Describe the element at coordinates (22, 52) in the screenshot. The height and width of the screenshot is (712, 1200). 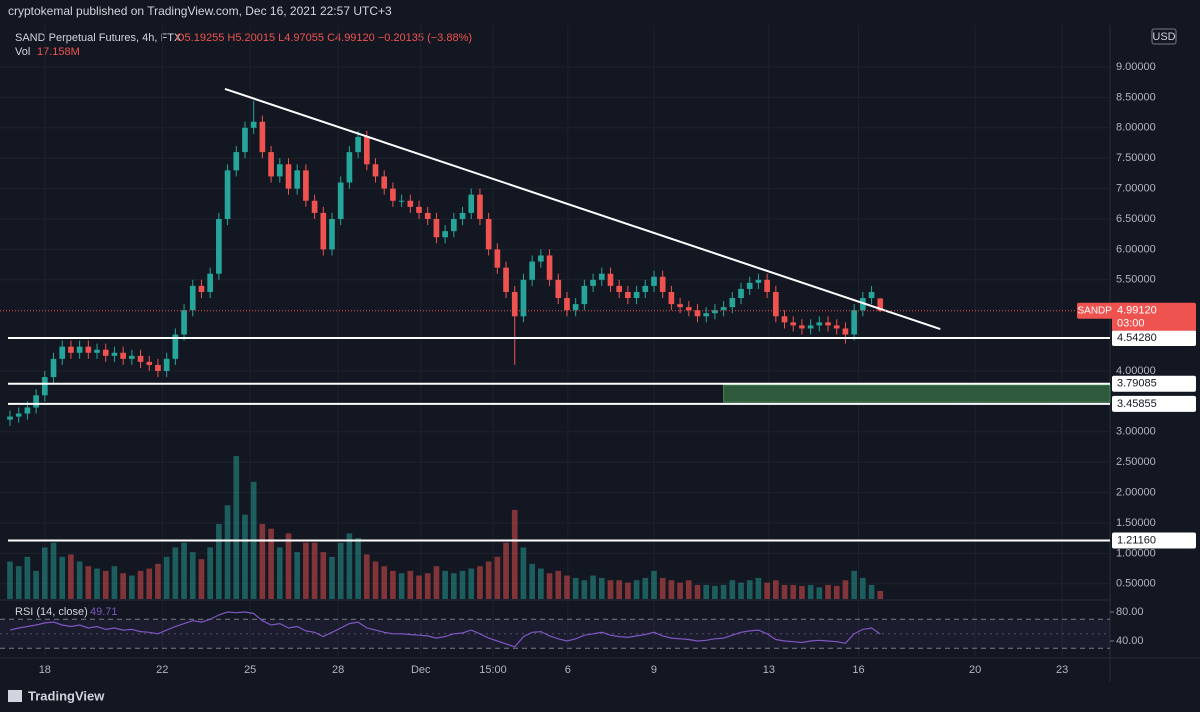
I see `volume-label: Vol` at that location.